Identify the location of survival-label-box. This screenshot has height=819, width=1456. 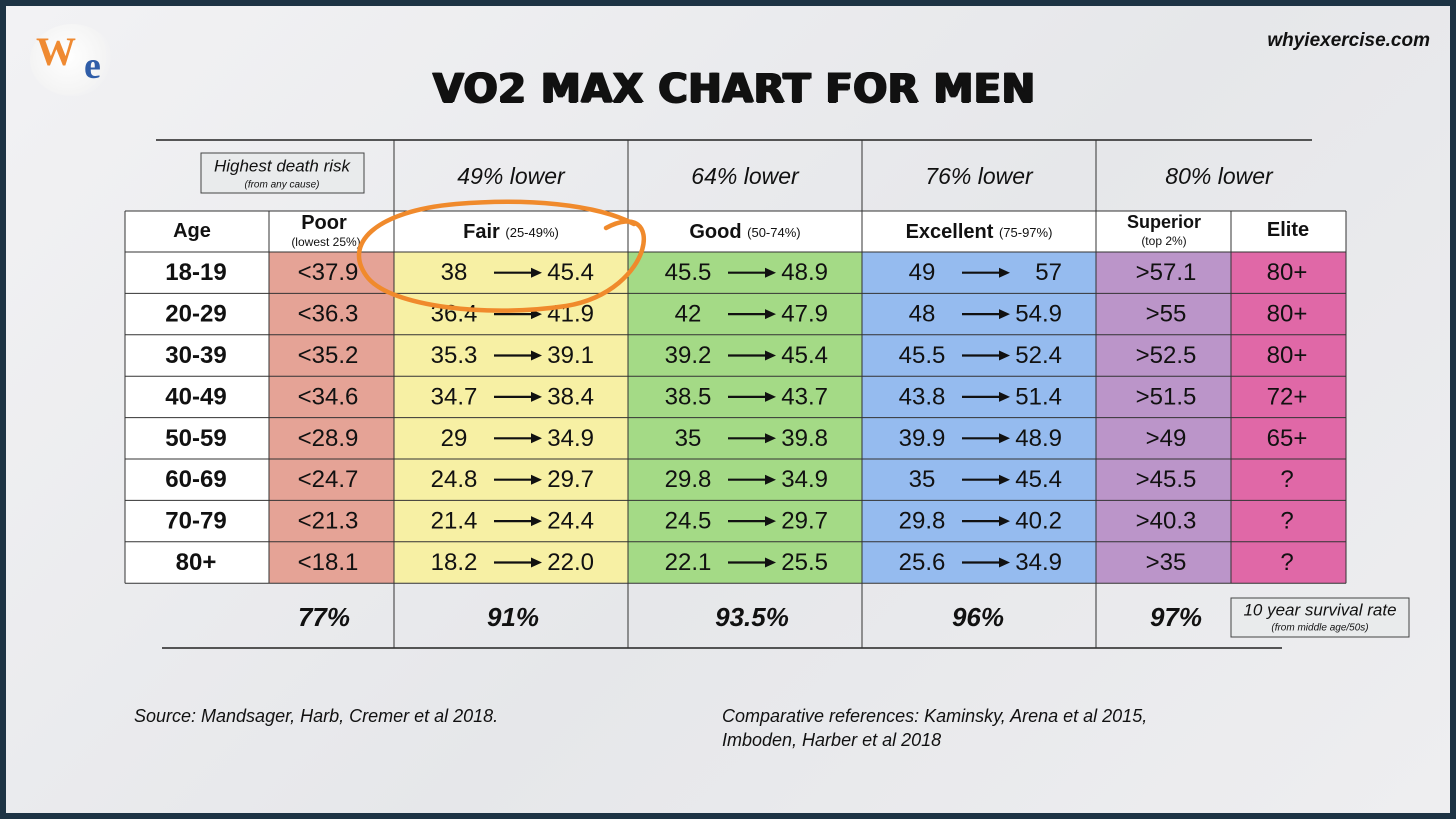
(1320, 617).